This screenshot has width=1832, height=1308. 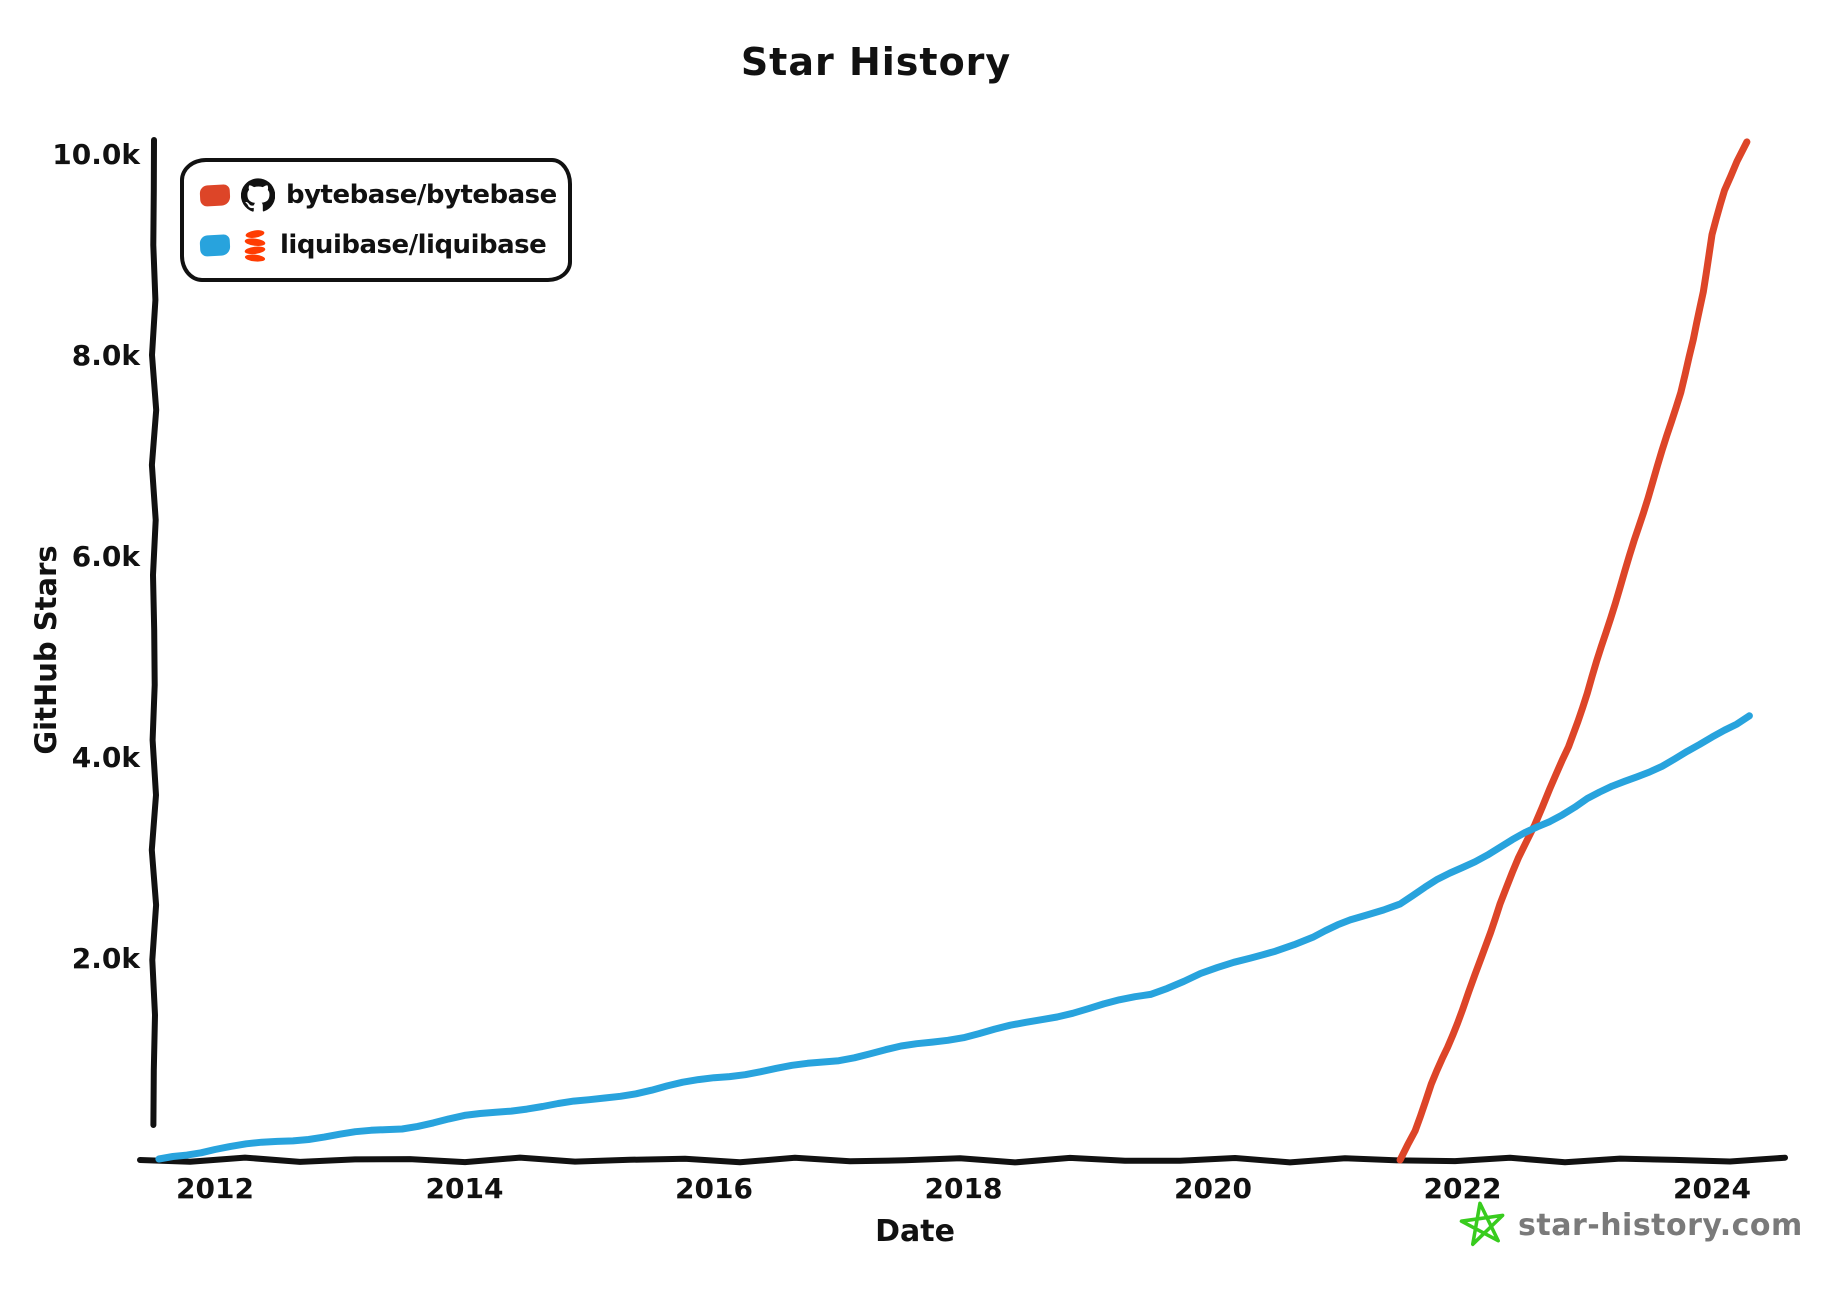 I want to click on x-axis-title: Date, so click(x=915, y=1231).